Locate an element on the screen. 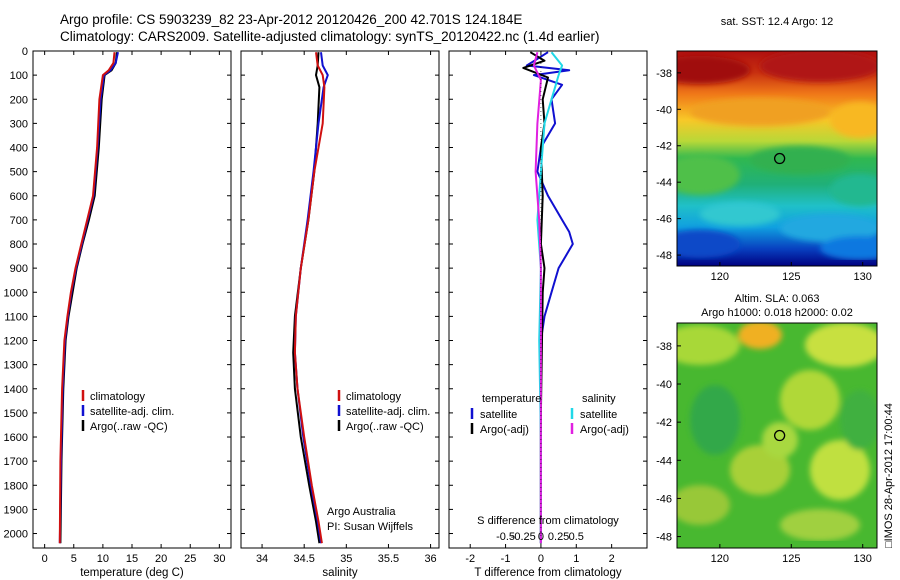 The image size is (900, 580). diff-top-tick-label: 0.5 is located at coordinates (576, 537).